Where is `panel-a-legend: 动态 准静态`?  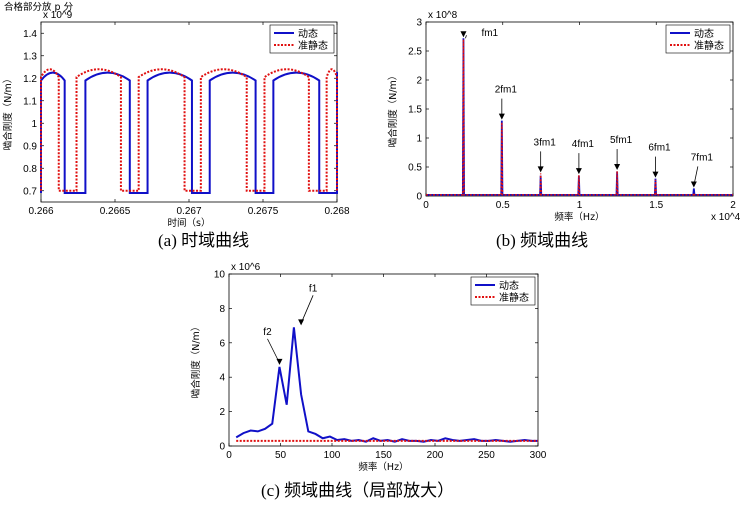 panel-a-legend: 动态 准静态 is located at coordinates (302, 39).